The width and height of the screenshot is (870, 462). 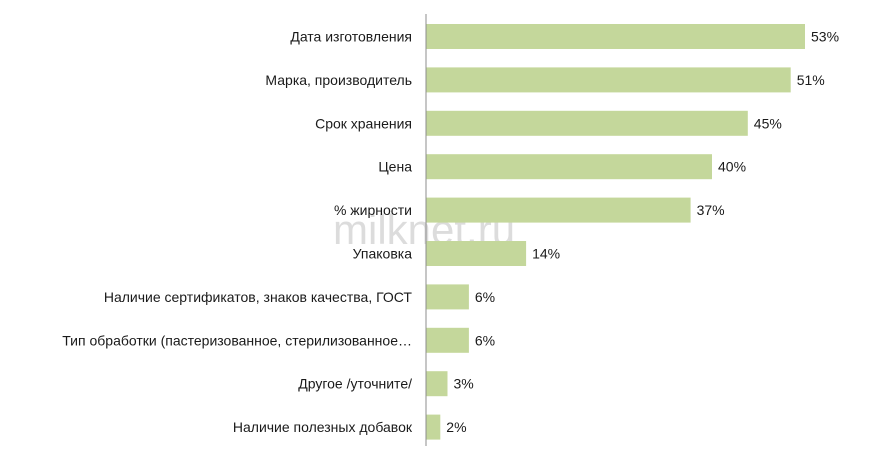 What do you see at coordinates (363, 123) in the screenshot?
I see `category-label: Срок хранения` at bounding box center [363, 123].